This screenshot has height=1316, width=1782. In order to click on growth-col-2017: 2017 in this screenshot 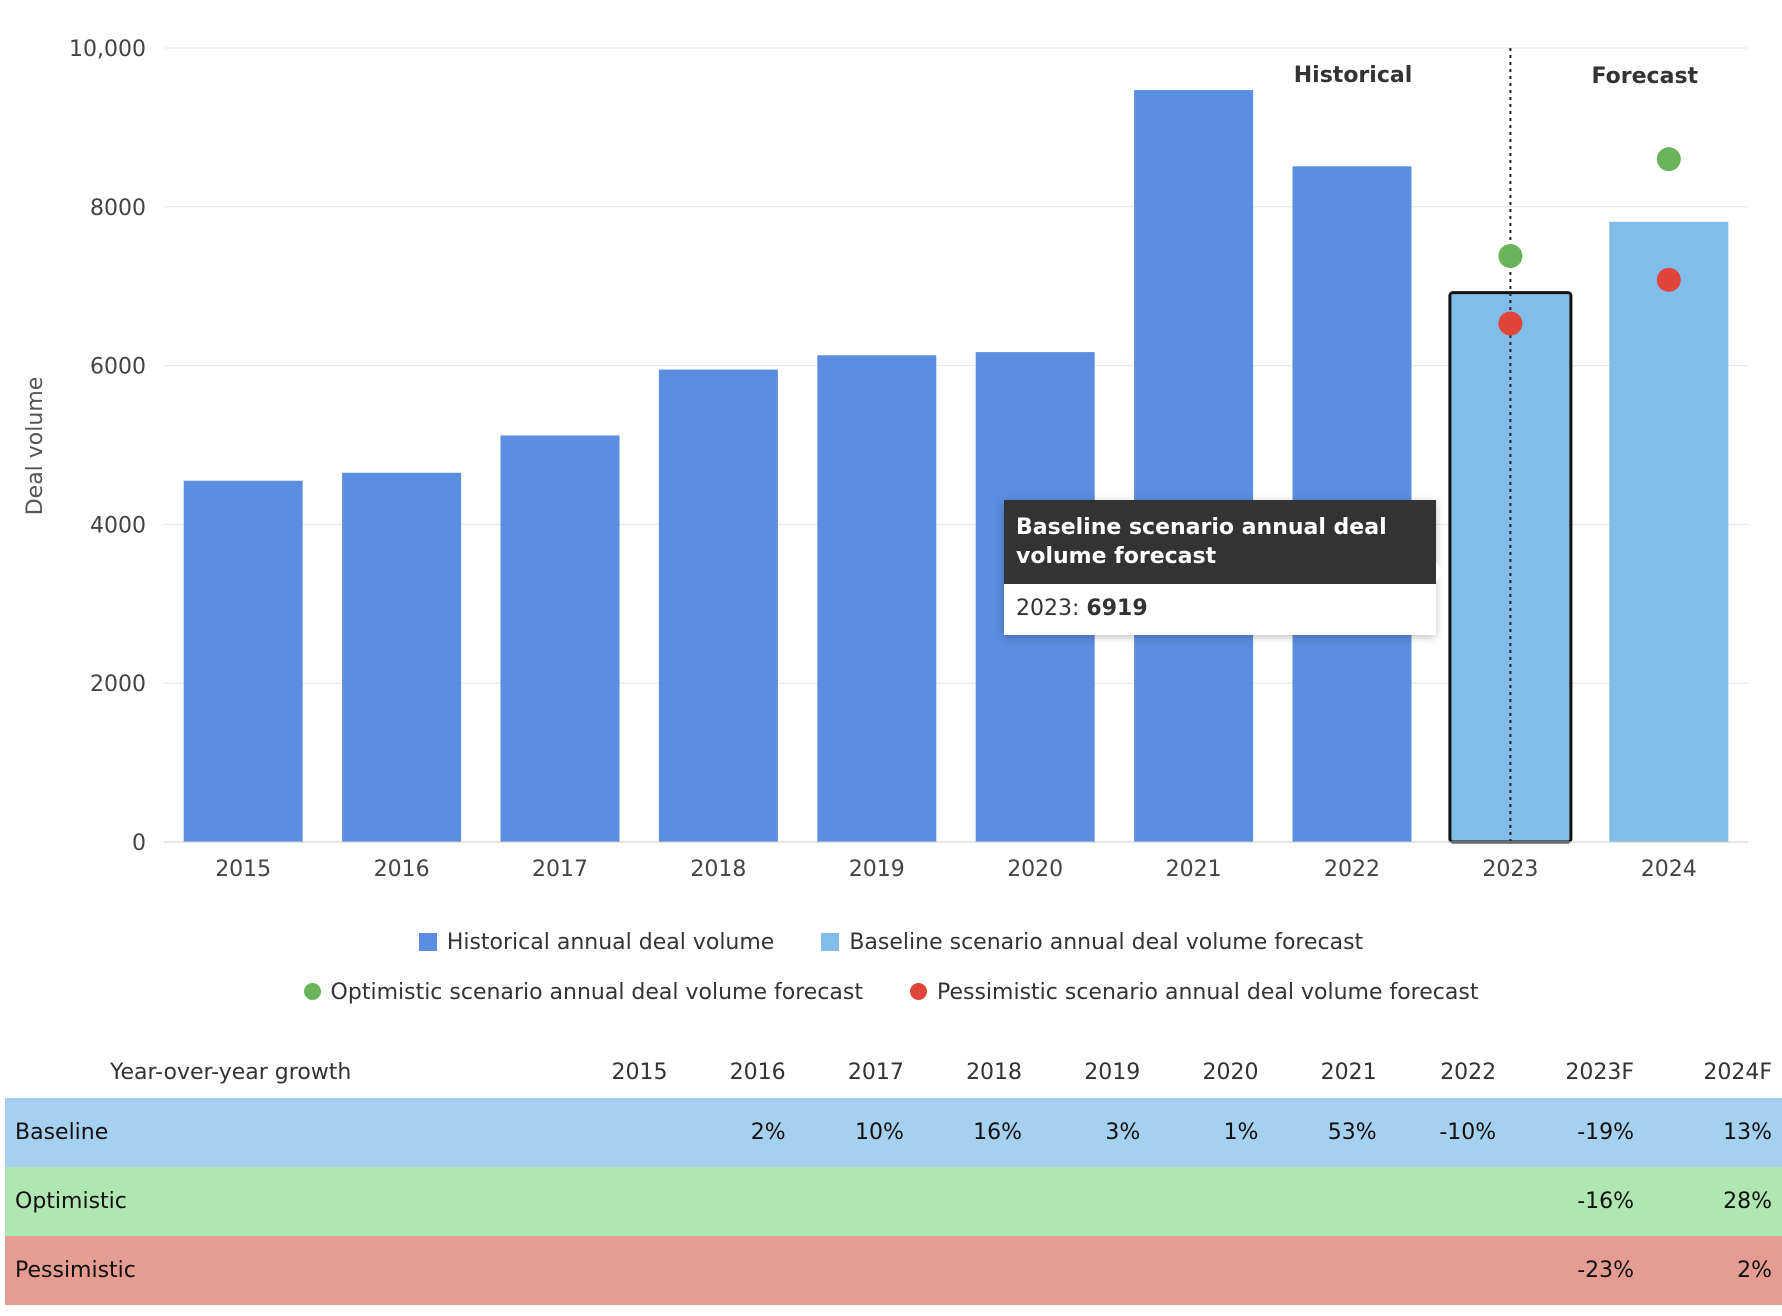, I will do `click(875, 1072)`.